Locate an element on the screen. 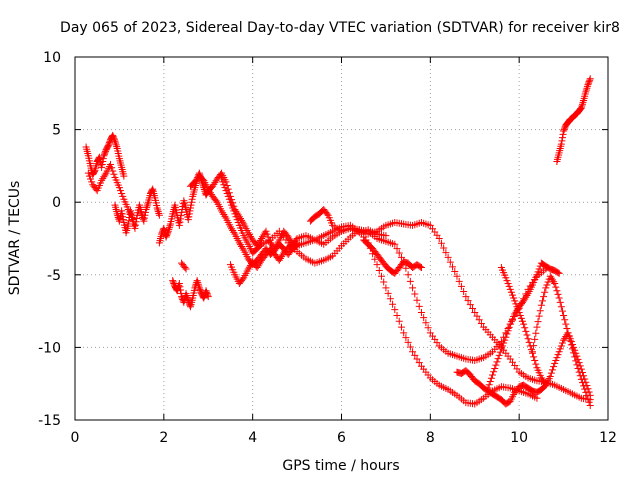 Image resolution: width=640 pixels, height=480 pixels. x-tick-label: 8 is located at coordinates (430, 438).